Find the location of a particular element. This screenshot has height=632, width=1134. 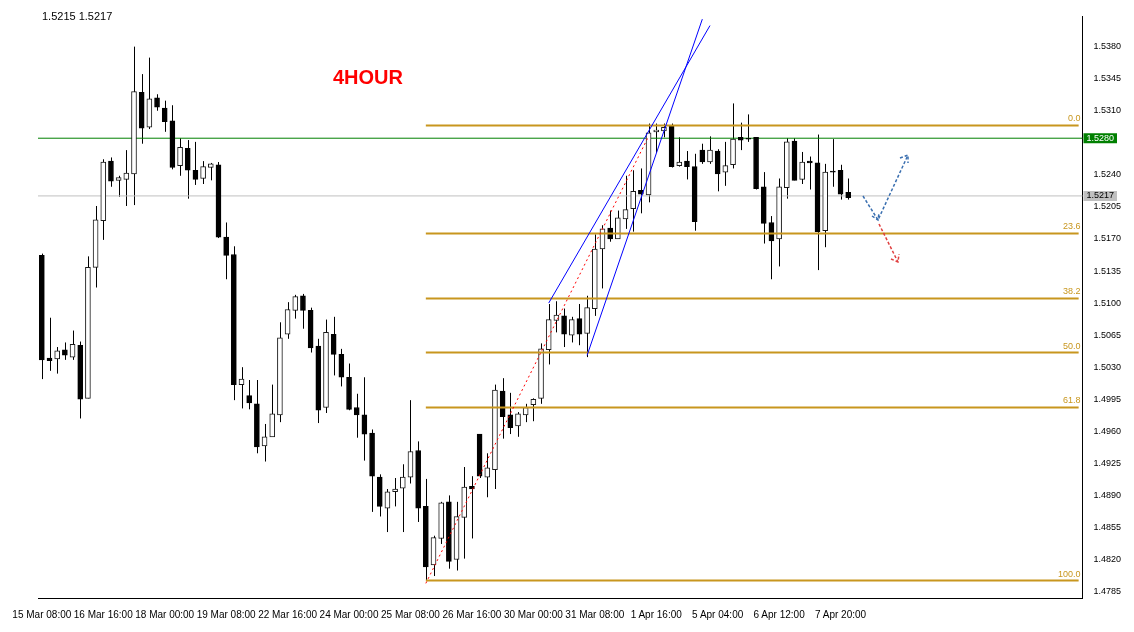

x-tick-label: 16 Mar 16:00 is located at coordinates (103, 614).